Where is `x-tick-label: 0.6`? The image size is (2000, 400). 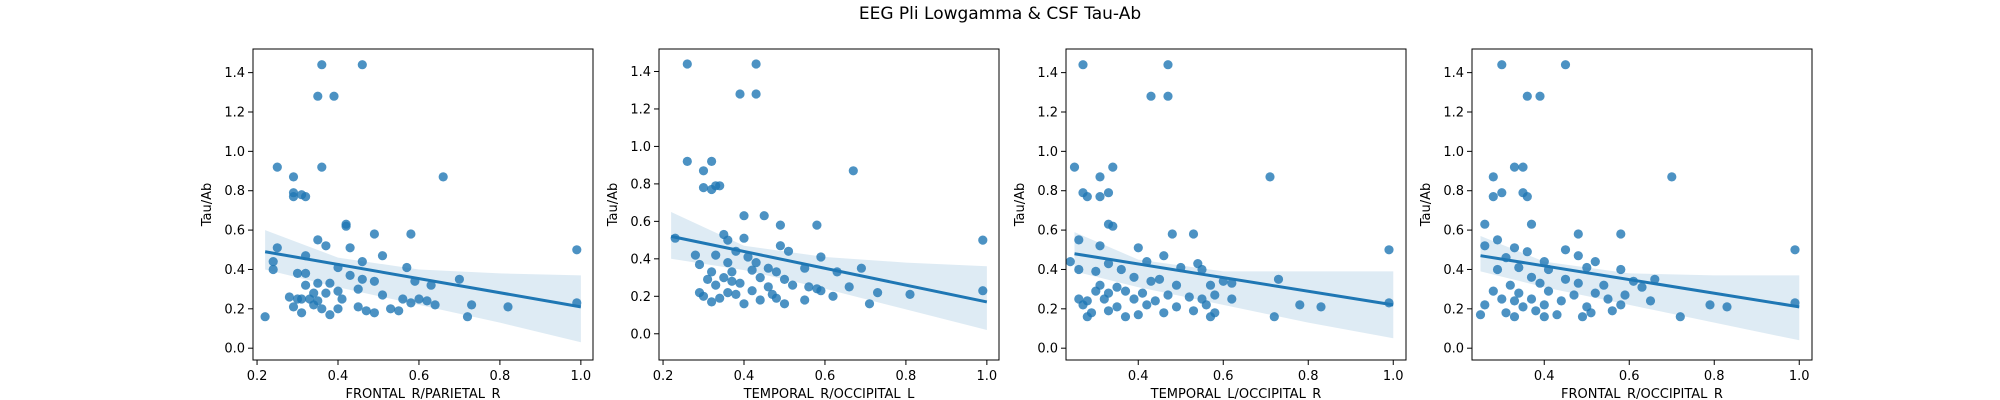 x-tick-label: 0.6 is located at coordinates (1629, 376).